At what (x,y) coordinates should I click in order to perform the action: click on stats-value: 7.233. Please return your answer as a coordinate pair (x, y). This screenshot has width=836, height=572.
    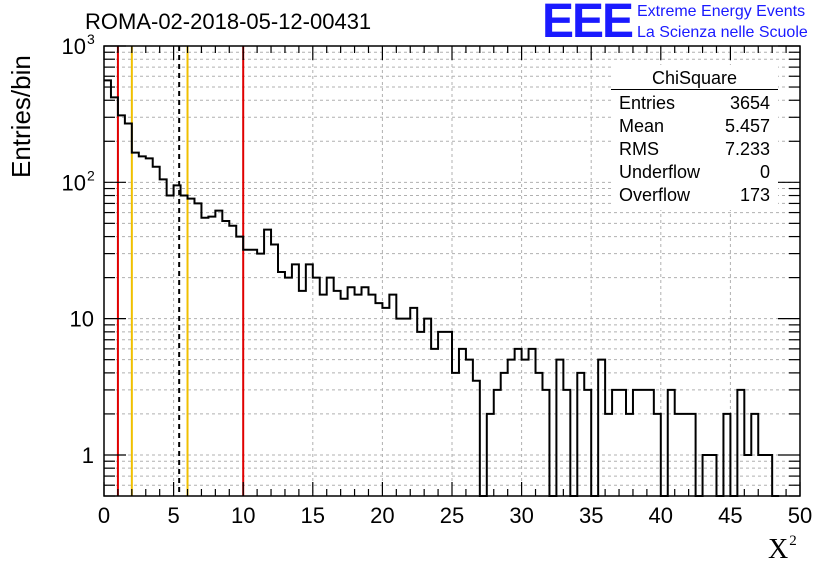
    Looking at the image, I should click on (747, 149).